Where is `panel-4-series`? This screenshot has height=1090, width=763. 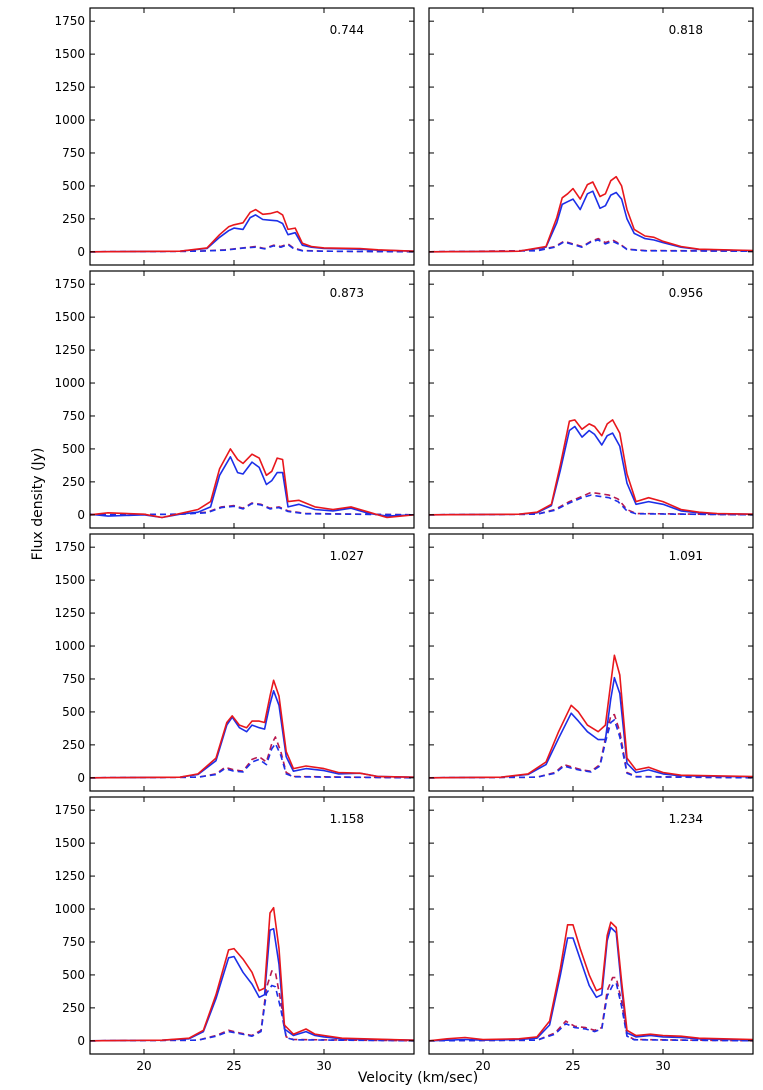
panel-4-series is located at coordinates (591, 467).